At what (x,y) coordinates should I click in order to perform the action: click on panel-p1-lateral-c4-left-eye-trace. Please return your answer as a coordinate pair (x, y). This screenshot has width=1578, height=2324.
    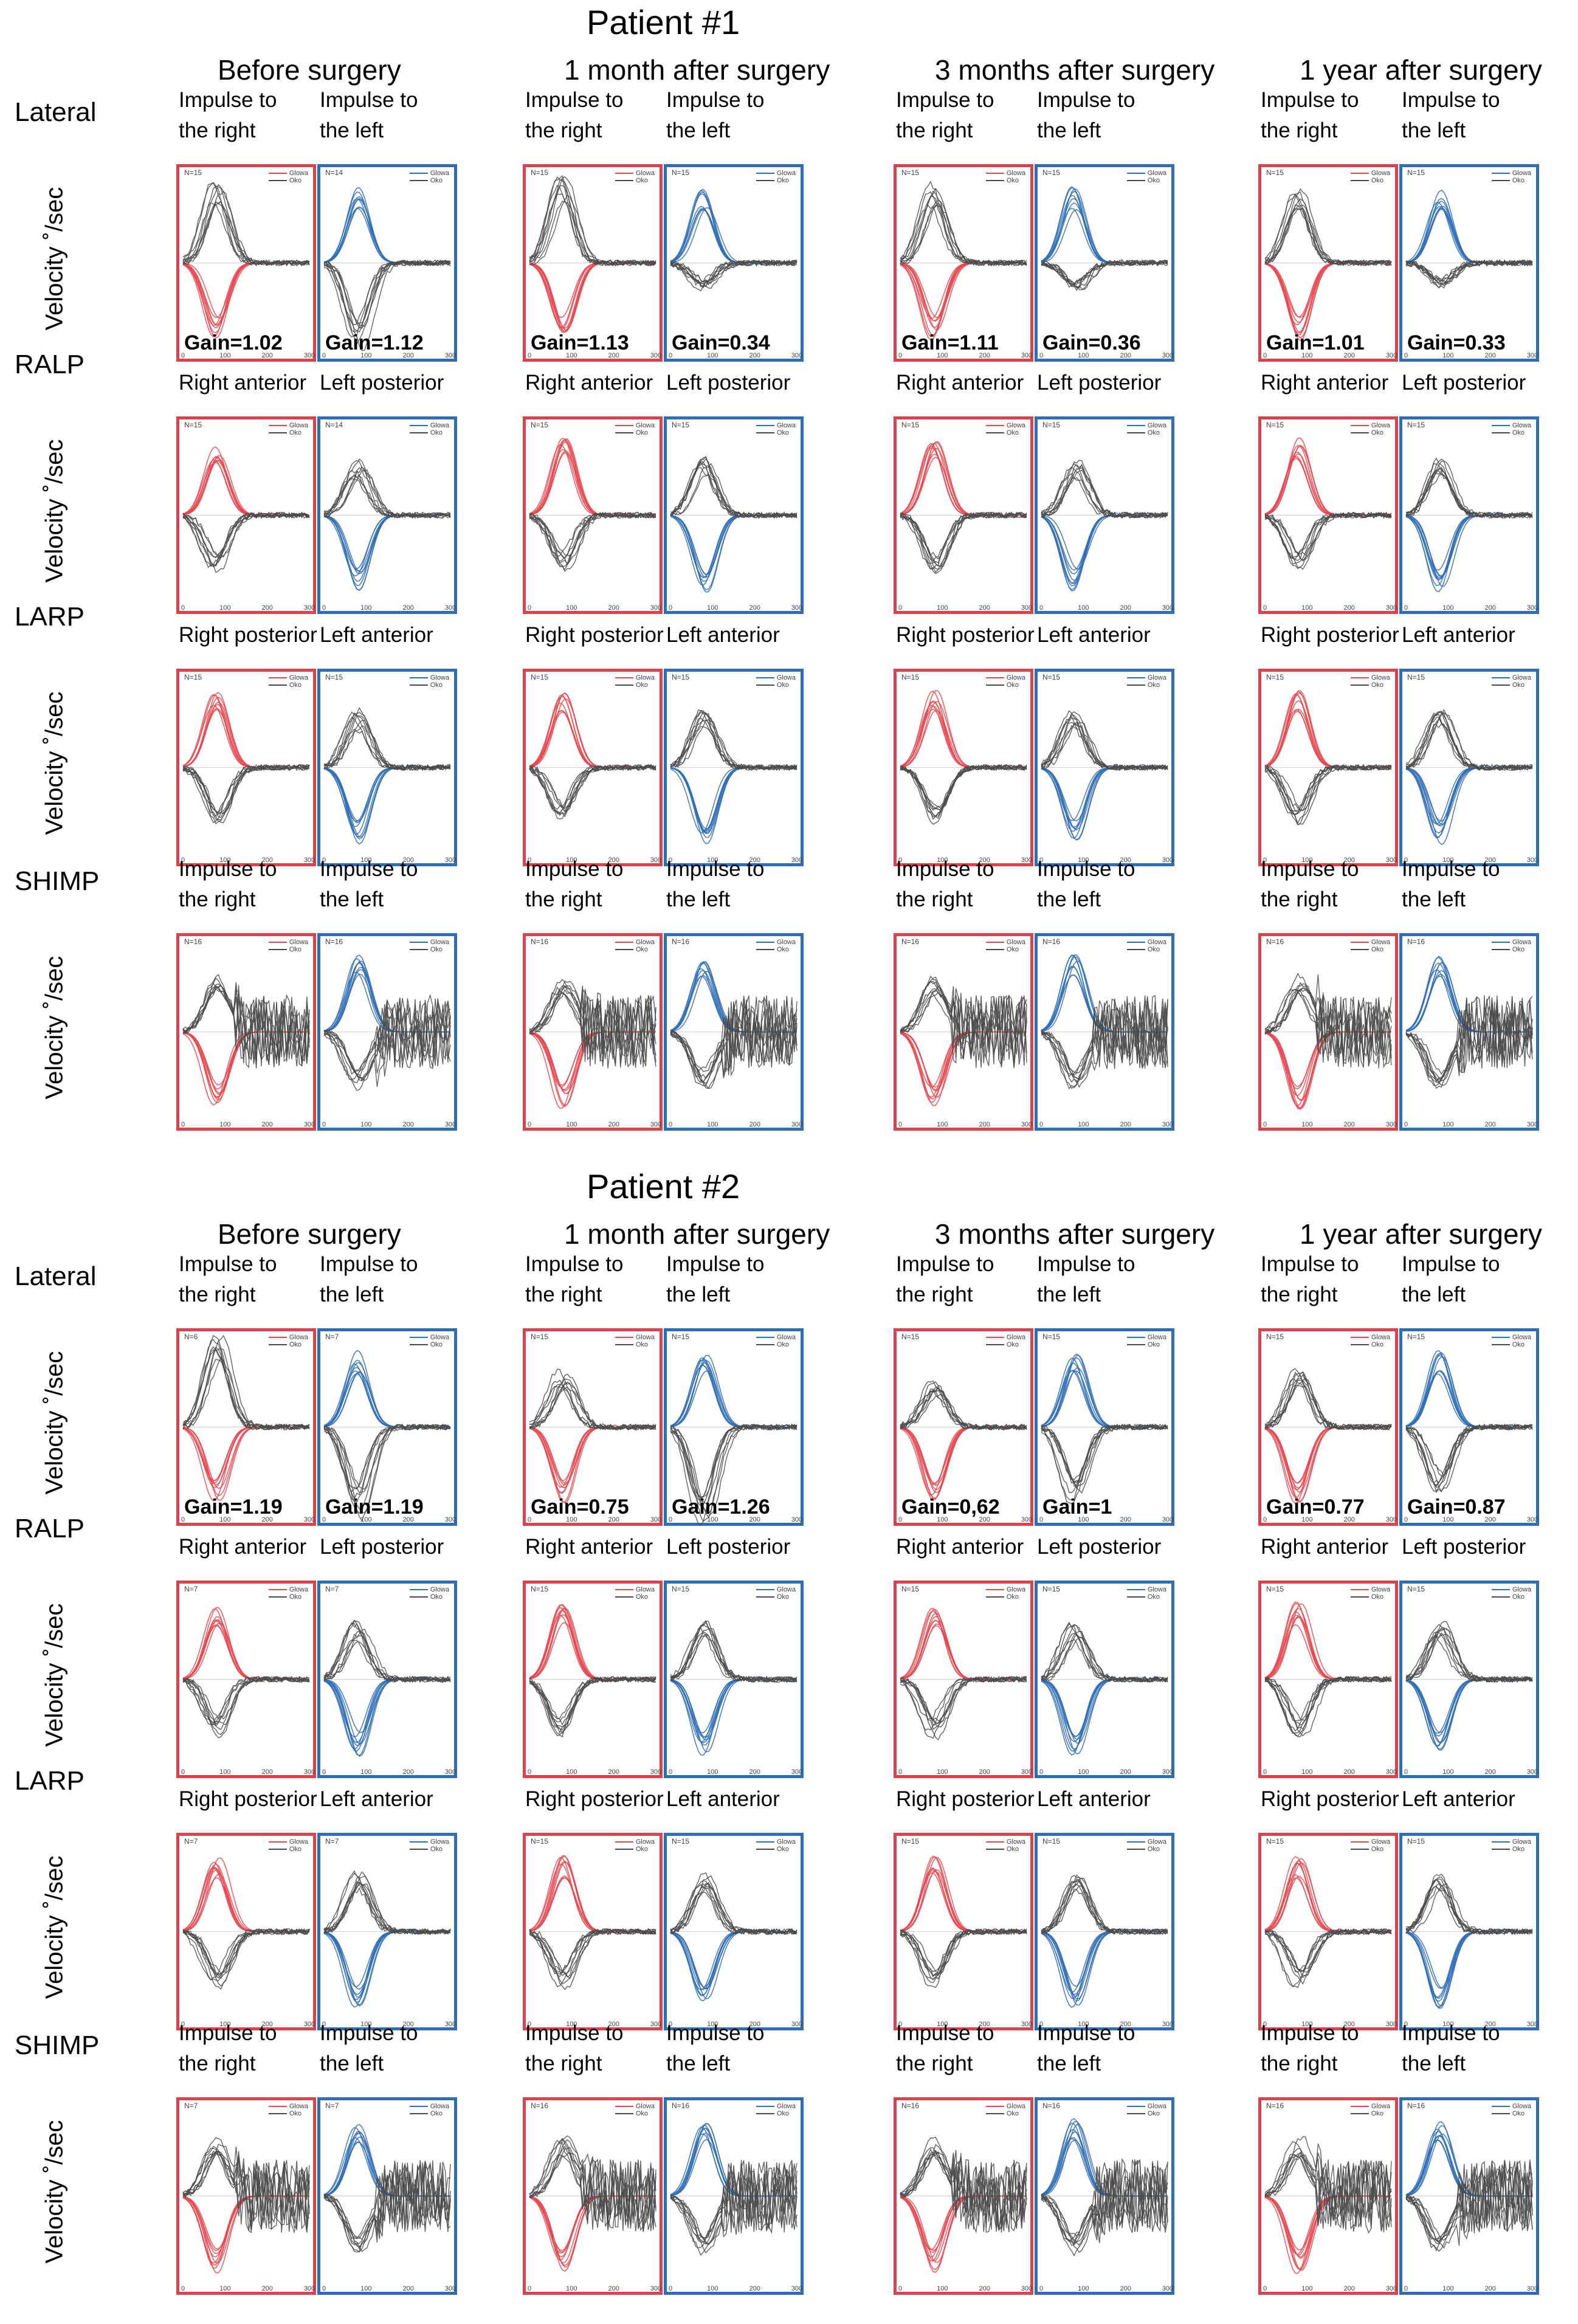
    Looking at the image, I should click on (1328, 227).